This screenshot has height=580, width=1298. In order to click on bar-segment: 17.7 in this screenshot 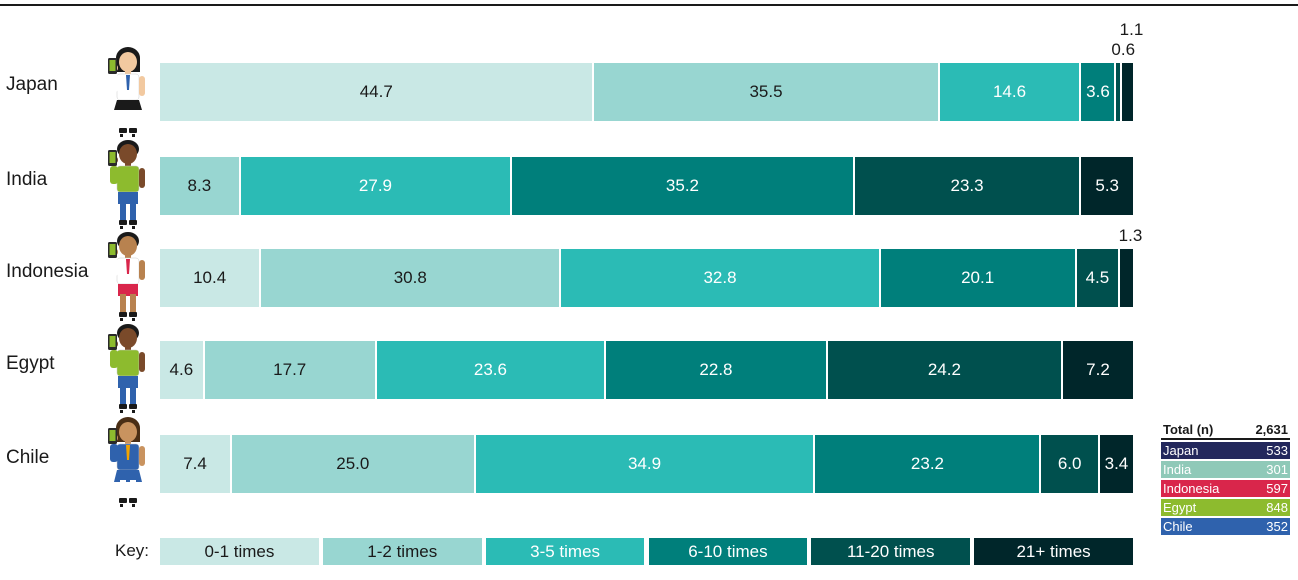, I will do `click(290, 370)`.